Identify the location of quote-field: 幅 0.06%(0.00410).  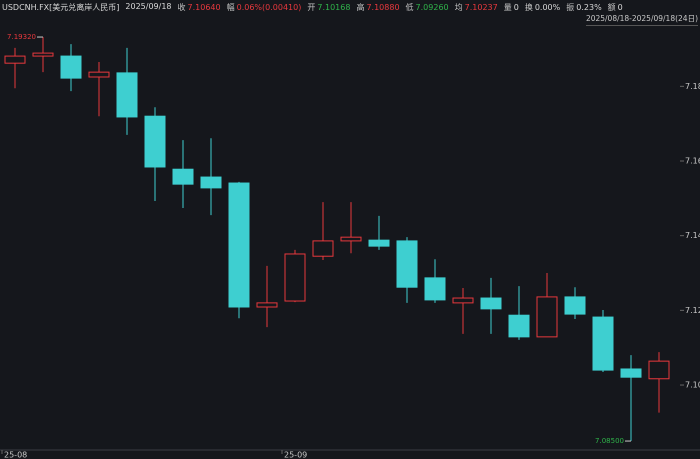
(264, 8).